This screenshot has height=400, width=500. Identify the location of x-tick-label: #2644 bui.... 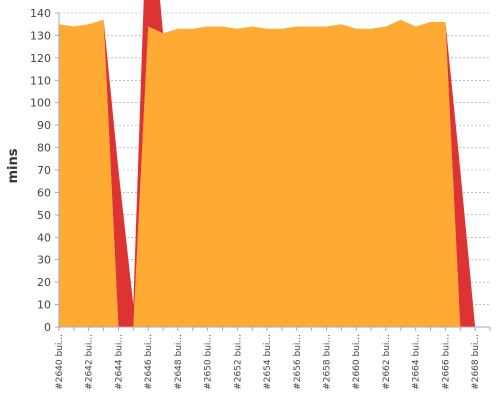
(119, 362).